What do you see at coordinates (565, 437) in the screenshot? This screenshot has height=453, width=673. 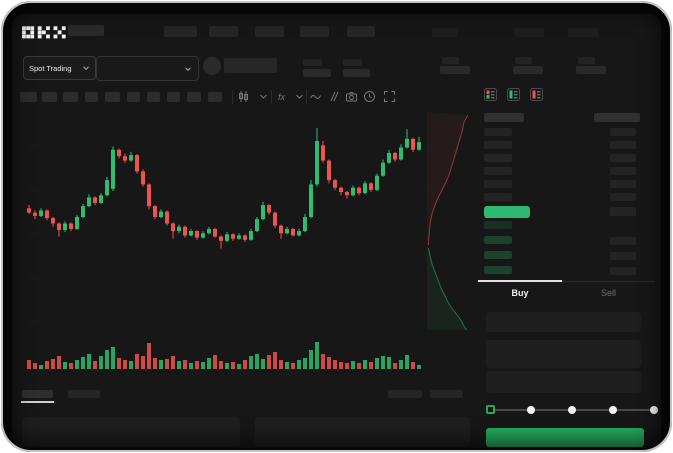 I see `buy-button` at bounding box center [565, 437].